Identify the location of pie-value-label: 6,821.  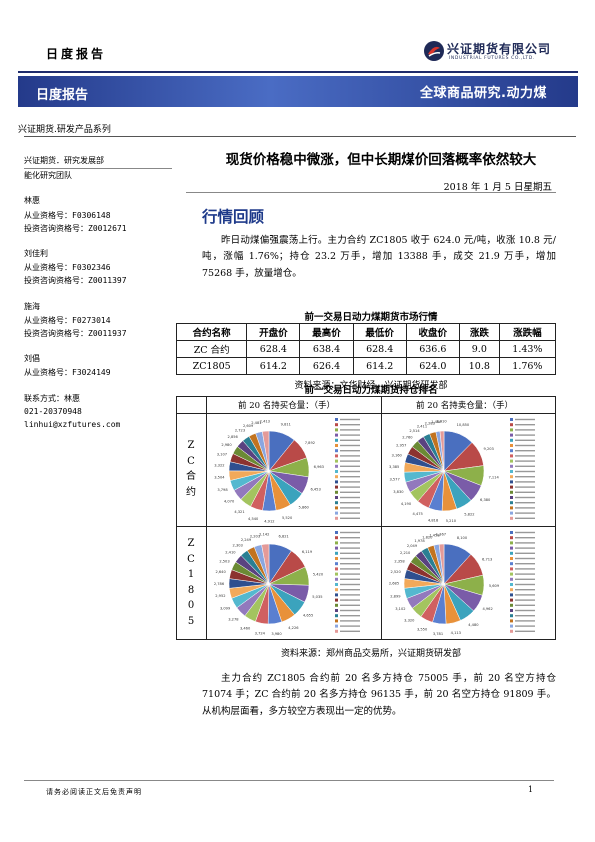
(284, 537).